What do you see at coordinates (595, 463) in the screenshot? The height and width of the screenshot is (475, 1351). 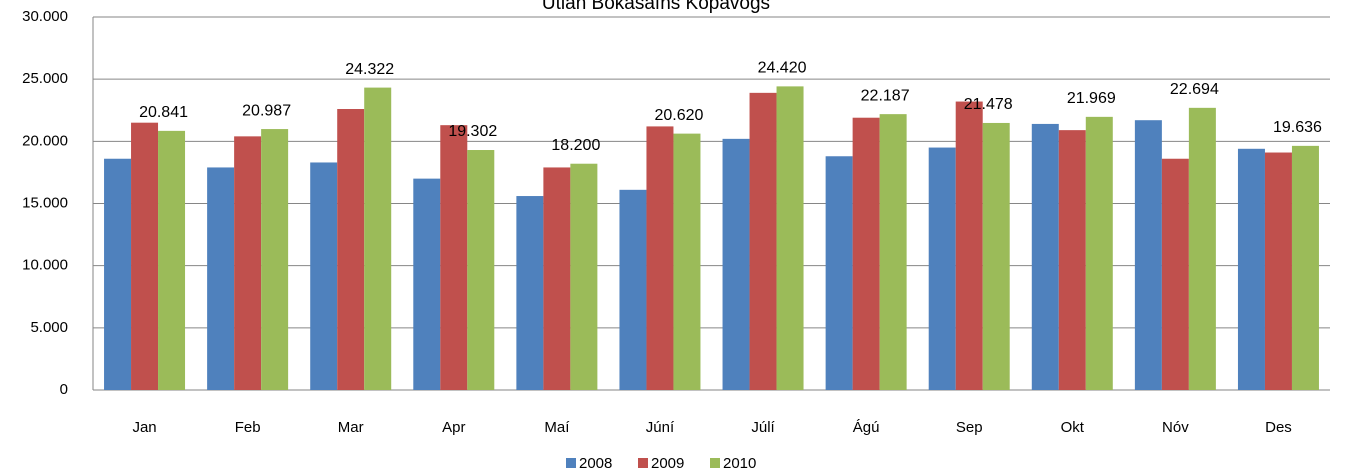 I see `legend-label: 2008` at bounding box center [595, 463].